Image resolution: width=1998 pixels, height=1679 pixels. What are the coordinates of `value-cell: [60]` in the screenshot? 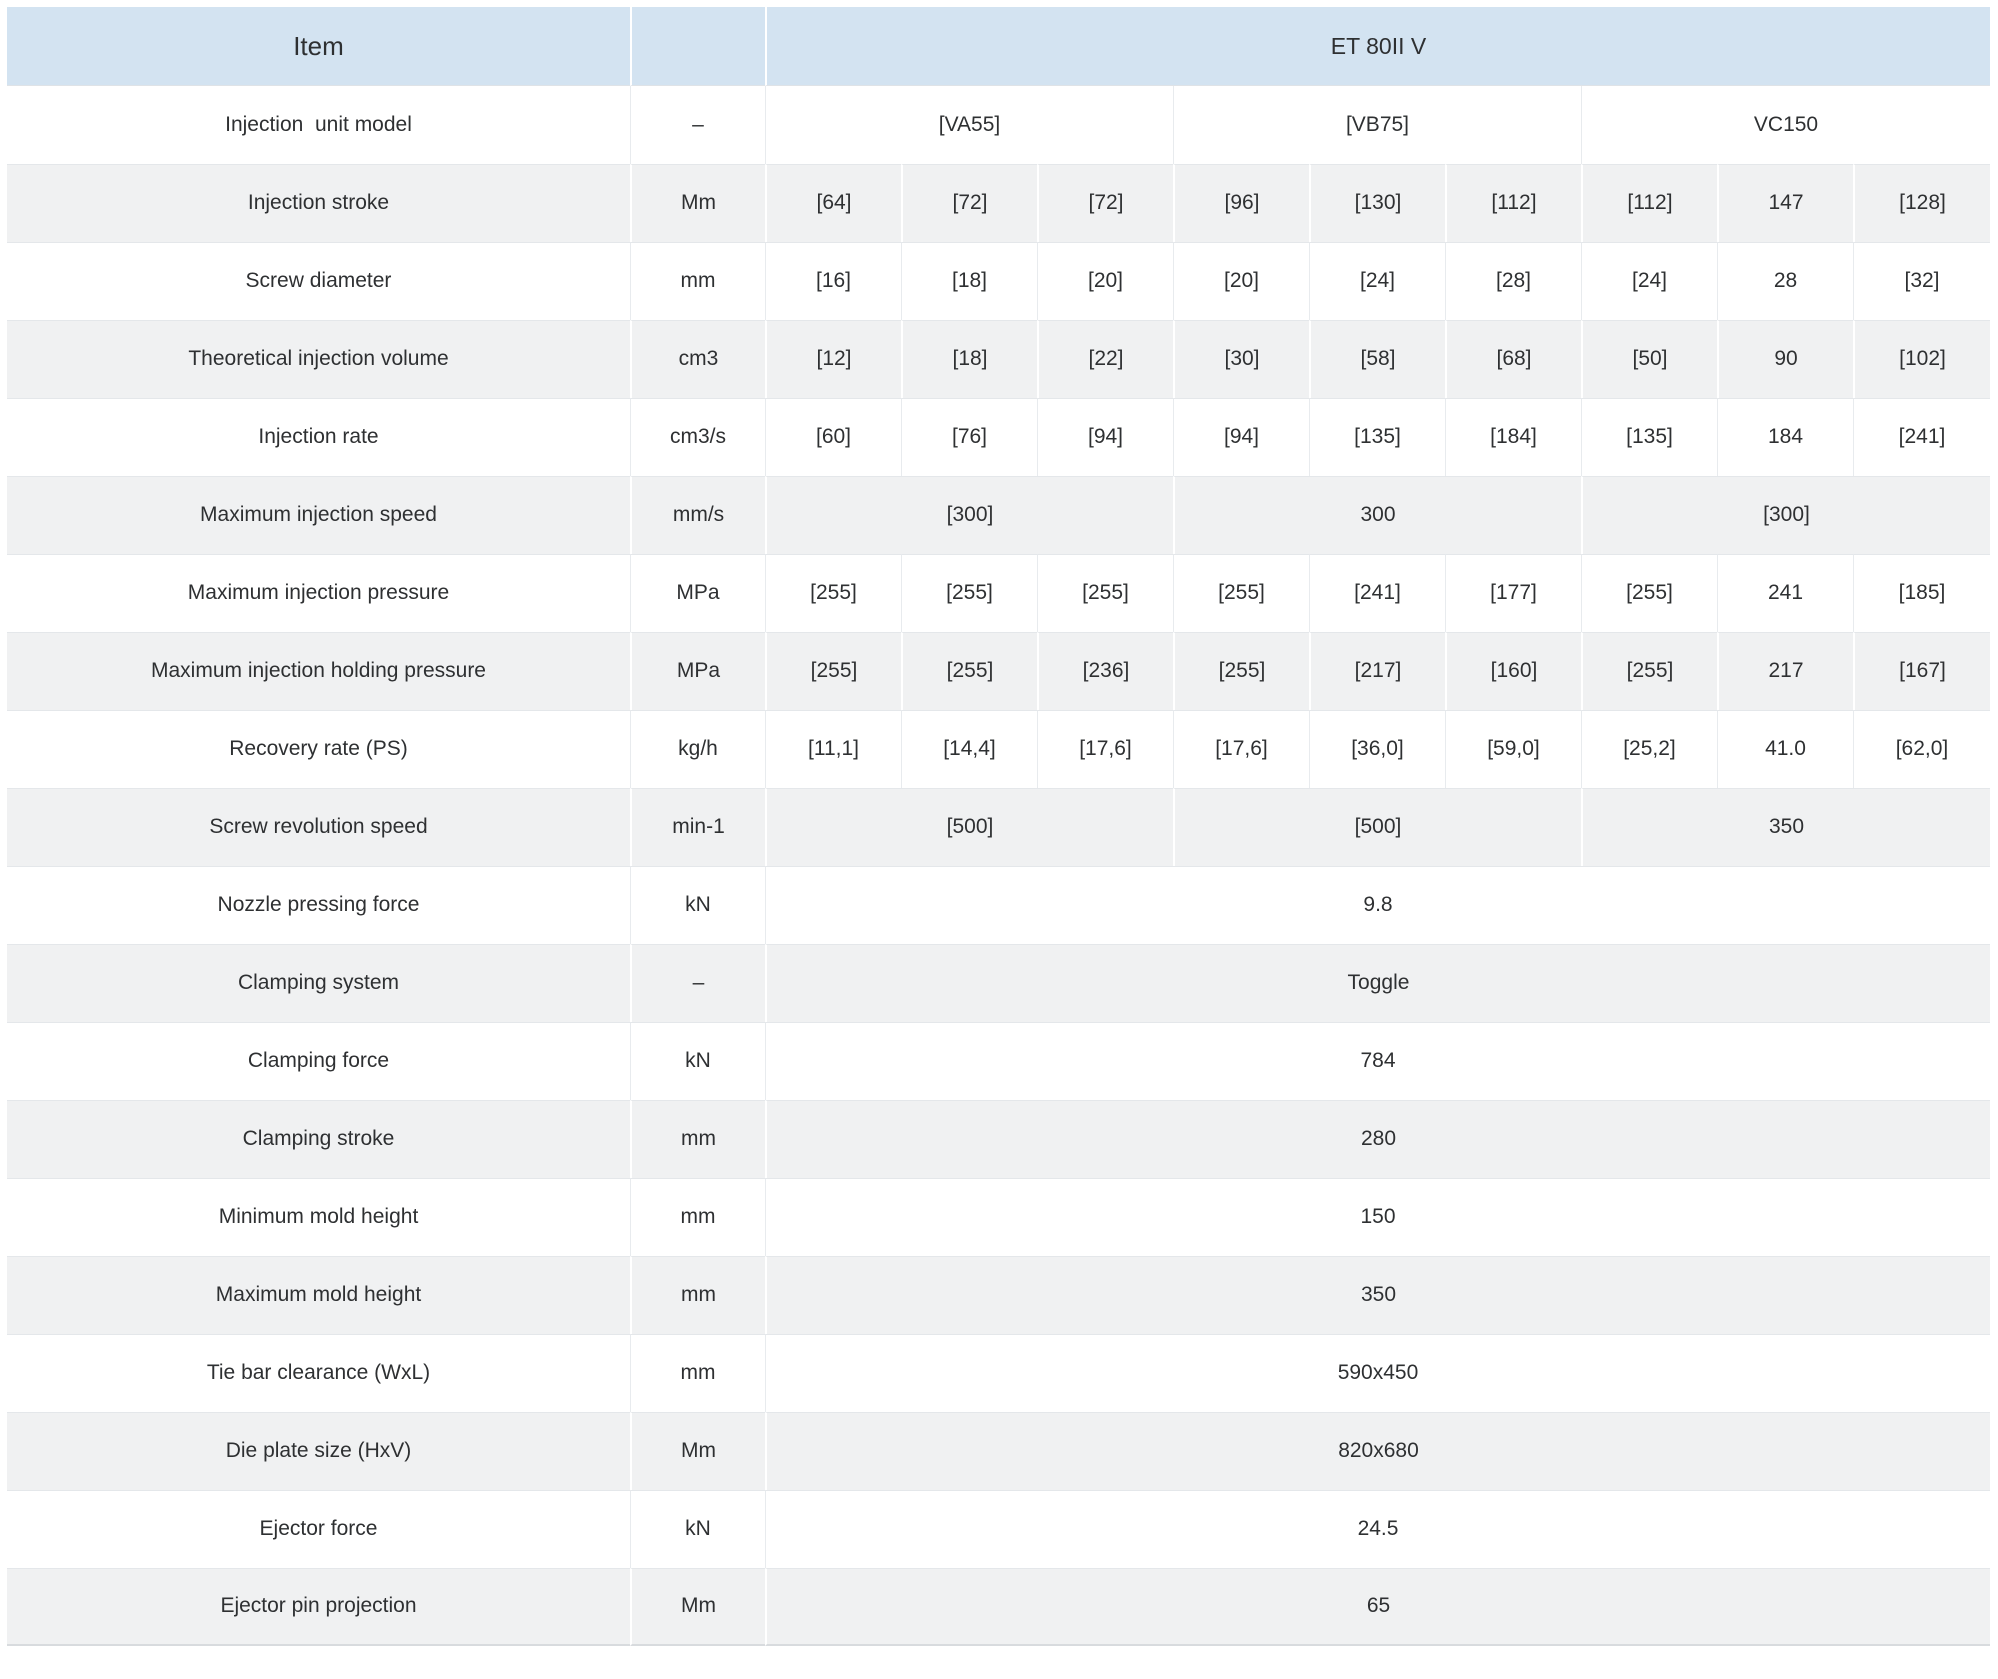 It's located at (833, 437).